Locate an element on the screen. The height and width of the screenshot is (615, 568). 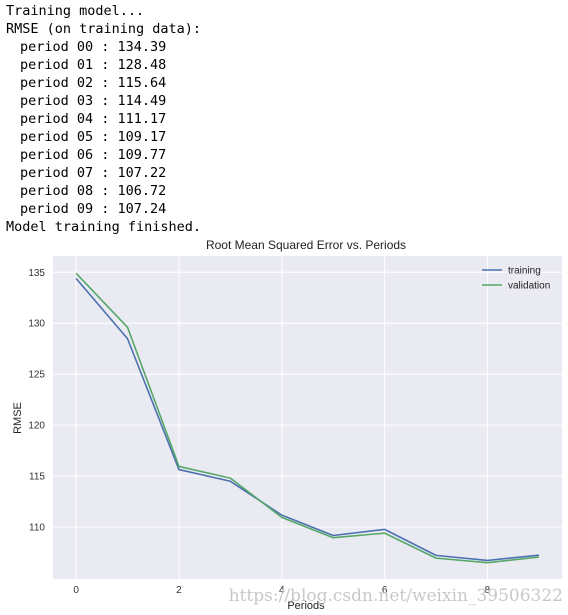
x-tick-labels: 0 2 4 6 8 is located at coordinates (281, 590).